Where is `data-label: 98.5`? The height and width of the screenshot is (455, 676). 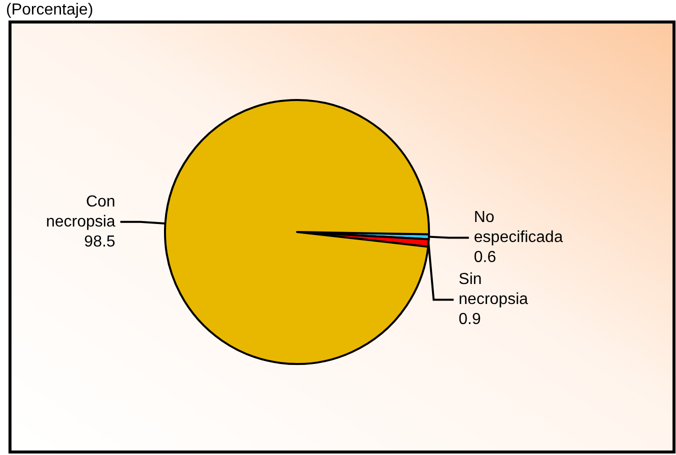 data-label: 98.5 is located at coordinates (100, 241).